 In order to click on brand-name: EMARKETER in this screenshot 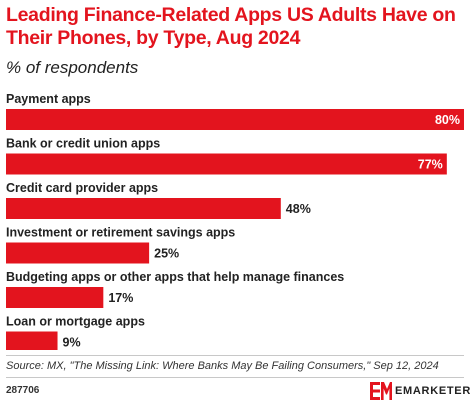, I will do `click(432, 391)`.